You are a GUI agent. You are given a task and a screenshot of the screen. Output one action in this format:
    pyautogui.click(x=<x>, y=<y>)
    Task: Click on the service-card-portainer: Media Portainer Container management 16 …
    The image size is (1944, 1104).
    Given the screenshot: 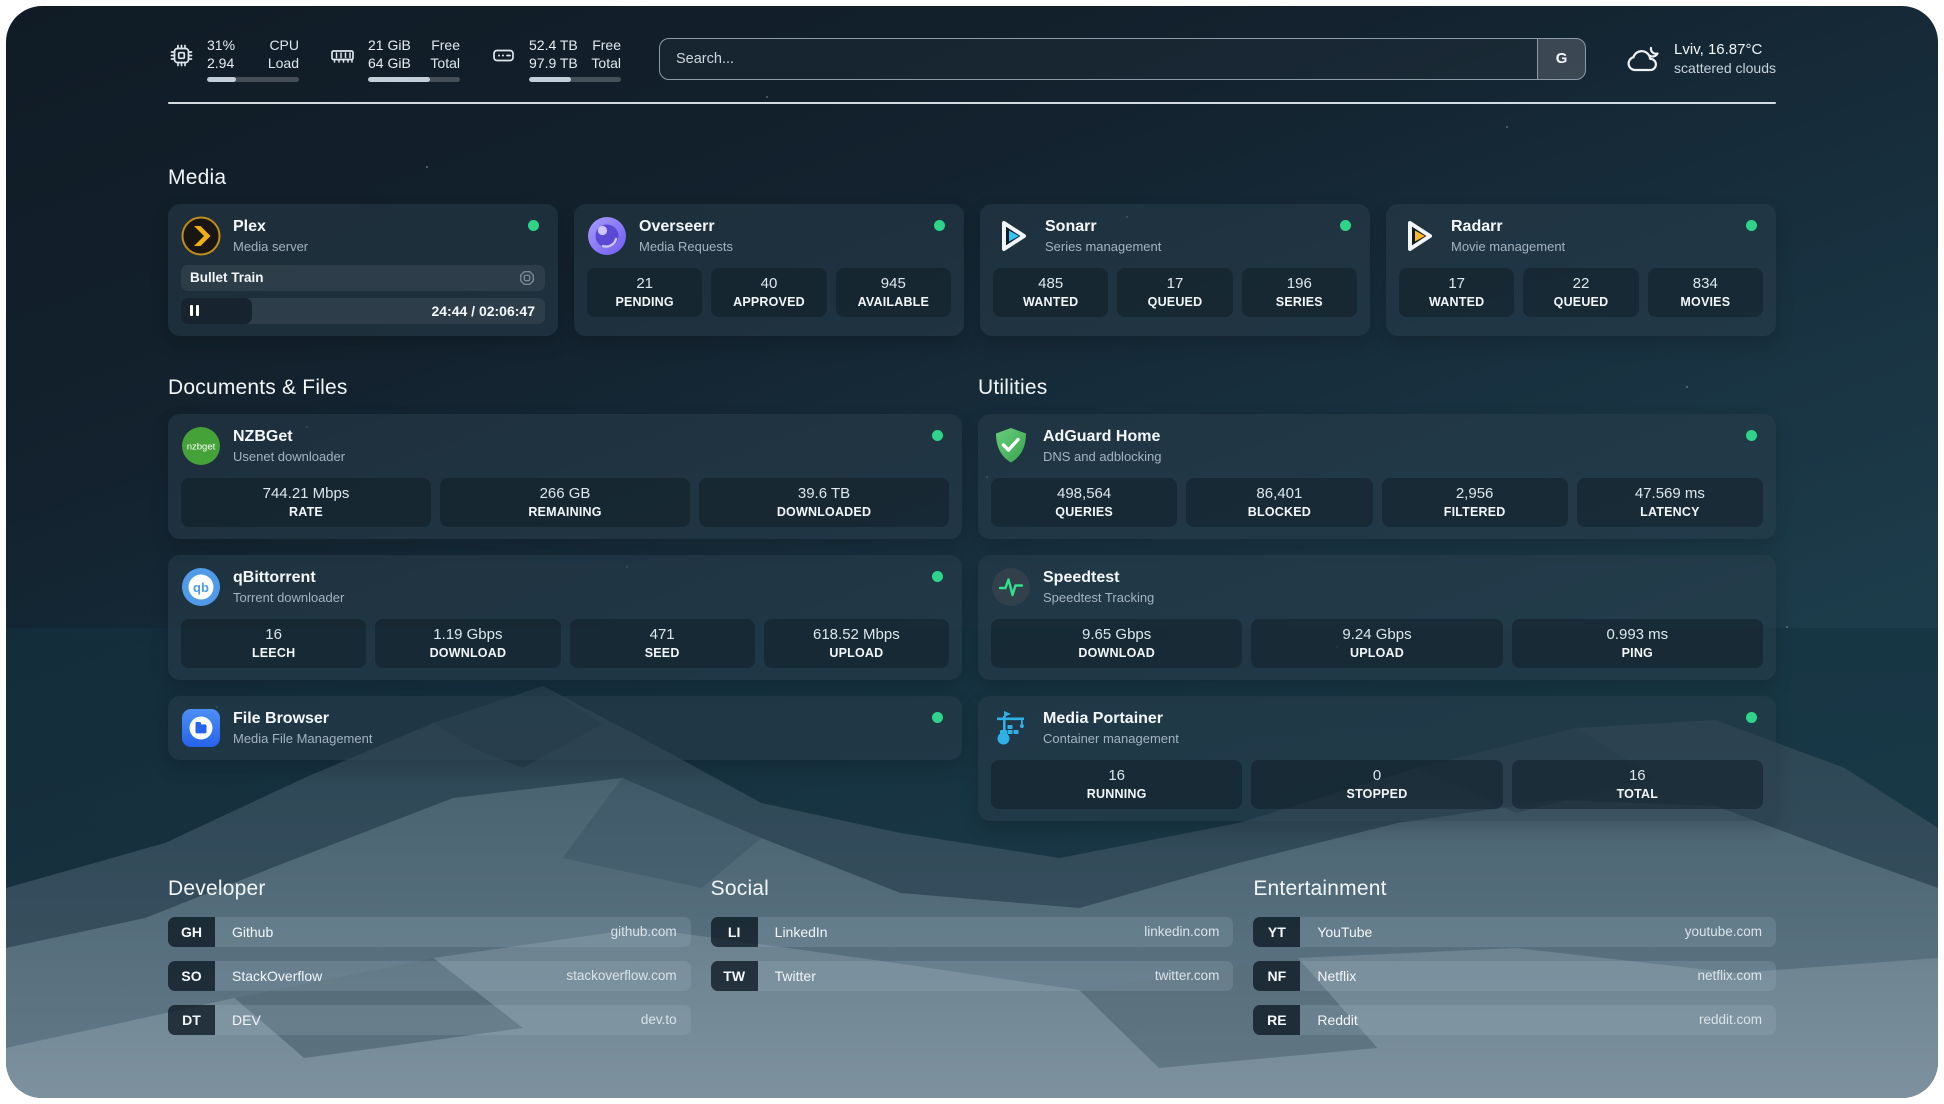 What is the action you would take?
    pyautogui.click(x=1377, y=758)
    